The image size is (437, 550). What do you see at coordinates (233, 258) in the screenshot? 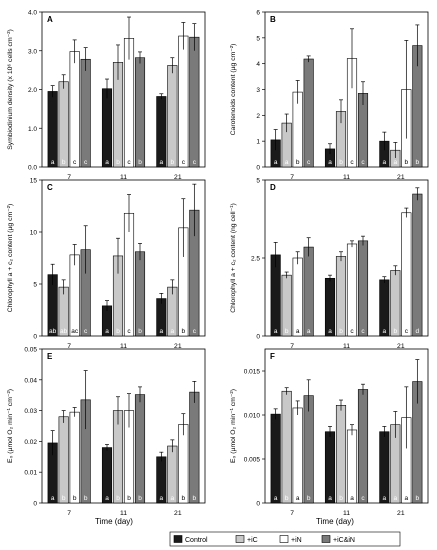
I see `y-axis-label: Chlorophyll a + c₂ content (ng cell⁻¹)` at bounding box center [233, 258].